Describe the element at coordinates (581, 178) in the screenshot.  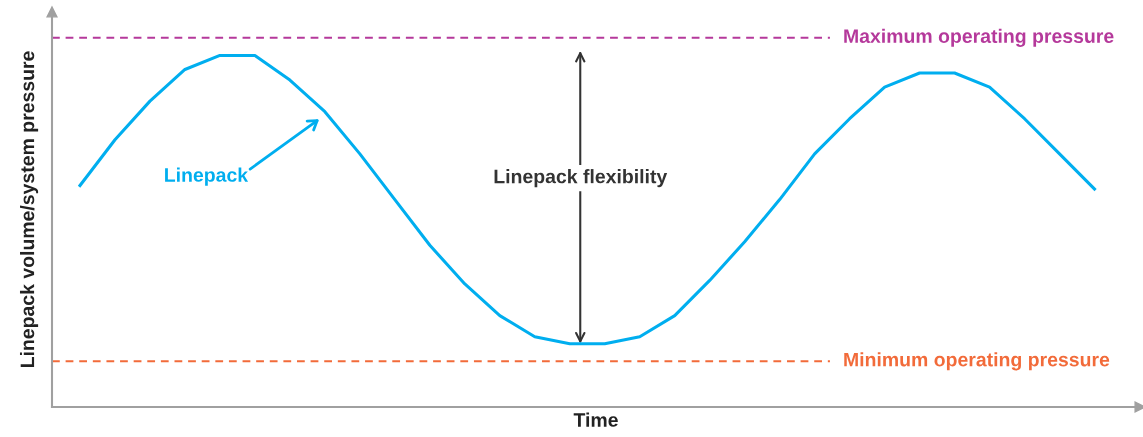
I see `annotation: Linepack flexibility` at that location.